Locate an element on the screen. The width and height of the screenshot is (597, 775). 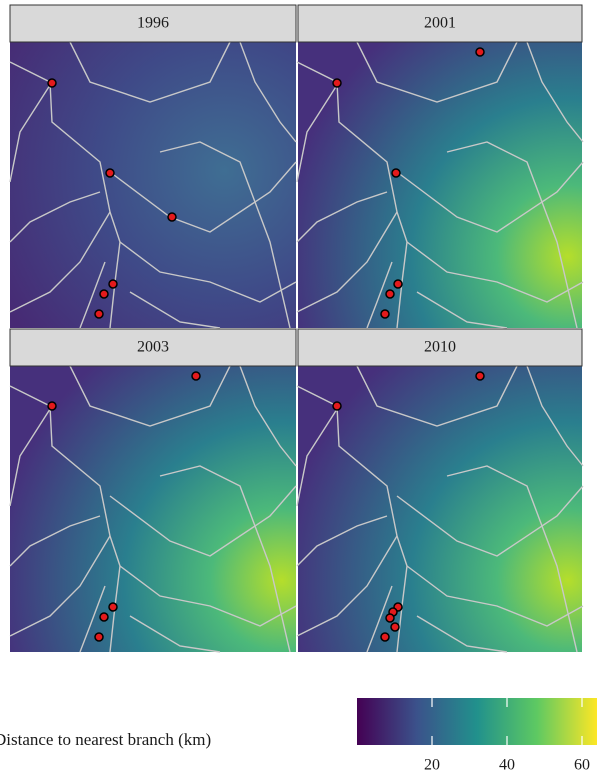
legend: Distance to nearest branch (km) 20 40 60 is located at coordinates (298, 736).